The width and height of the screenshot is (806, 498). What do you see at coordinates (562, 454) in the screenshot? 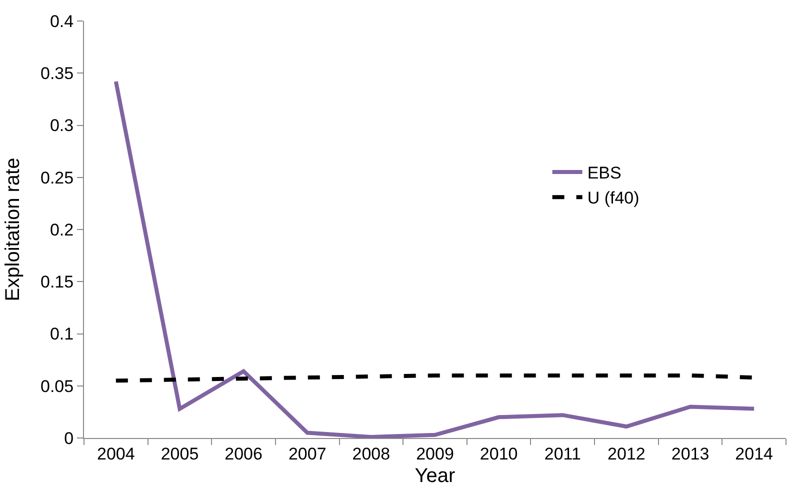
I see `x-tick-label: 2011` at bounding box center [562, 454].